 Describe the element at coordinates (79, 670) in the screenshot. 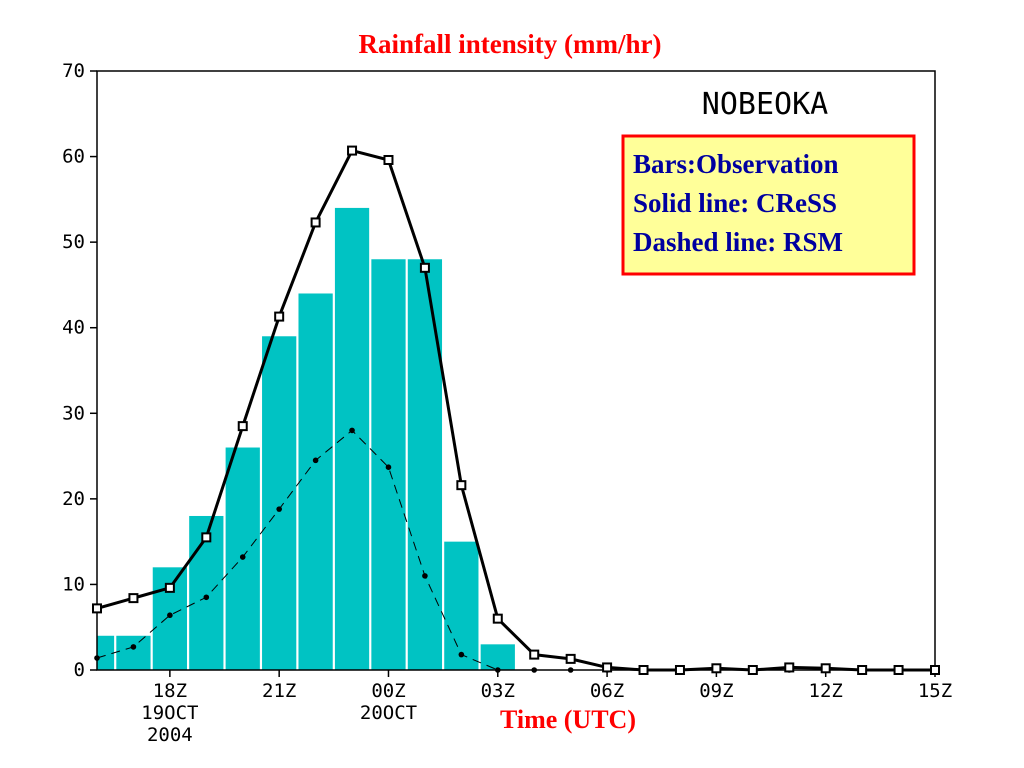

I see `y-tick-label-0: 0` at that location.